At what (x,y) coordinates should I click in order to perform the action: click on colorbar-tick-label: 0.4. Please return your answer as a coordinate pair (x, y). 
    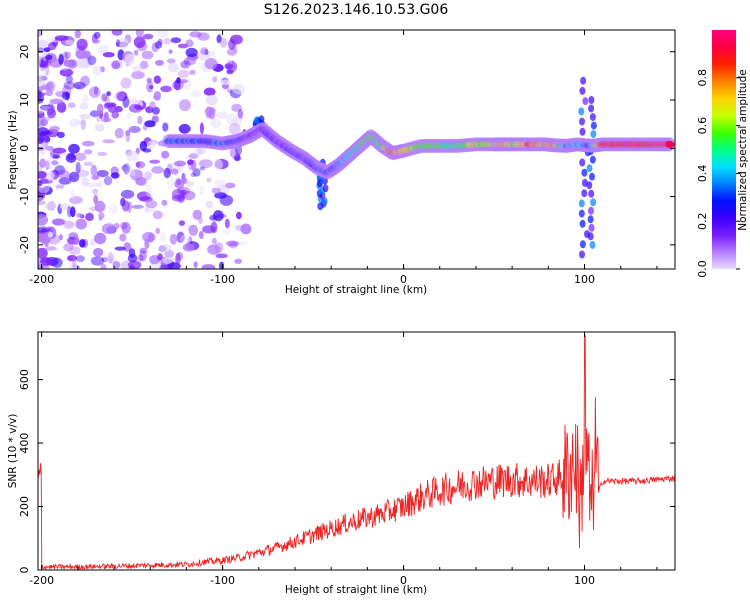
    Looking at the image, I should click on (702, 174).